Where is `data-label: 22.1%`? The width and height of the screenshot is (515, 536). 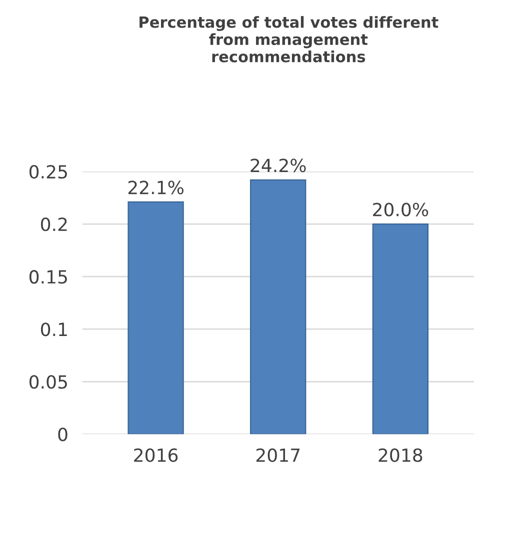
data-label: 22.1% is located at coordinates (156, 187).